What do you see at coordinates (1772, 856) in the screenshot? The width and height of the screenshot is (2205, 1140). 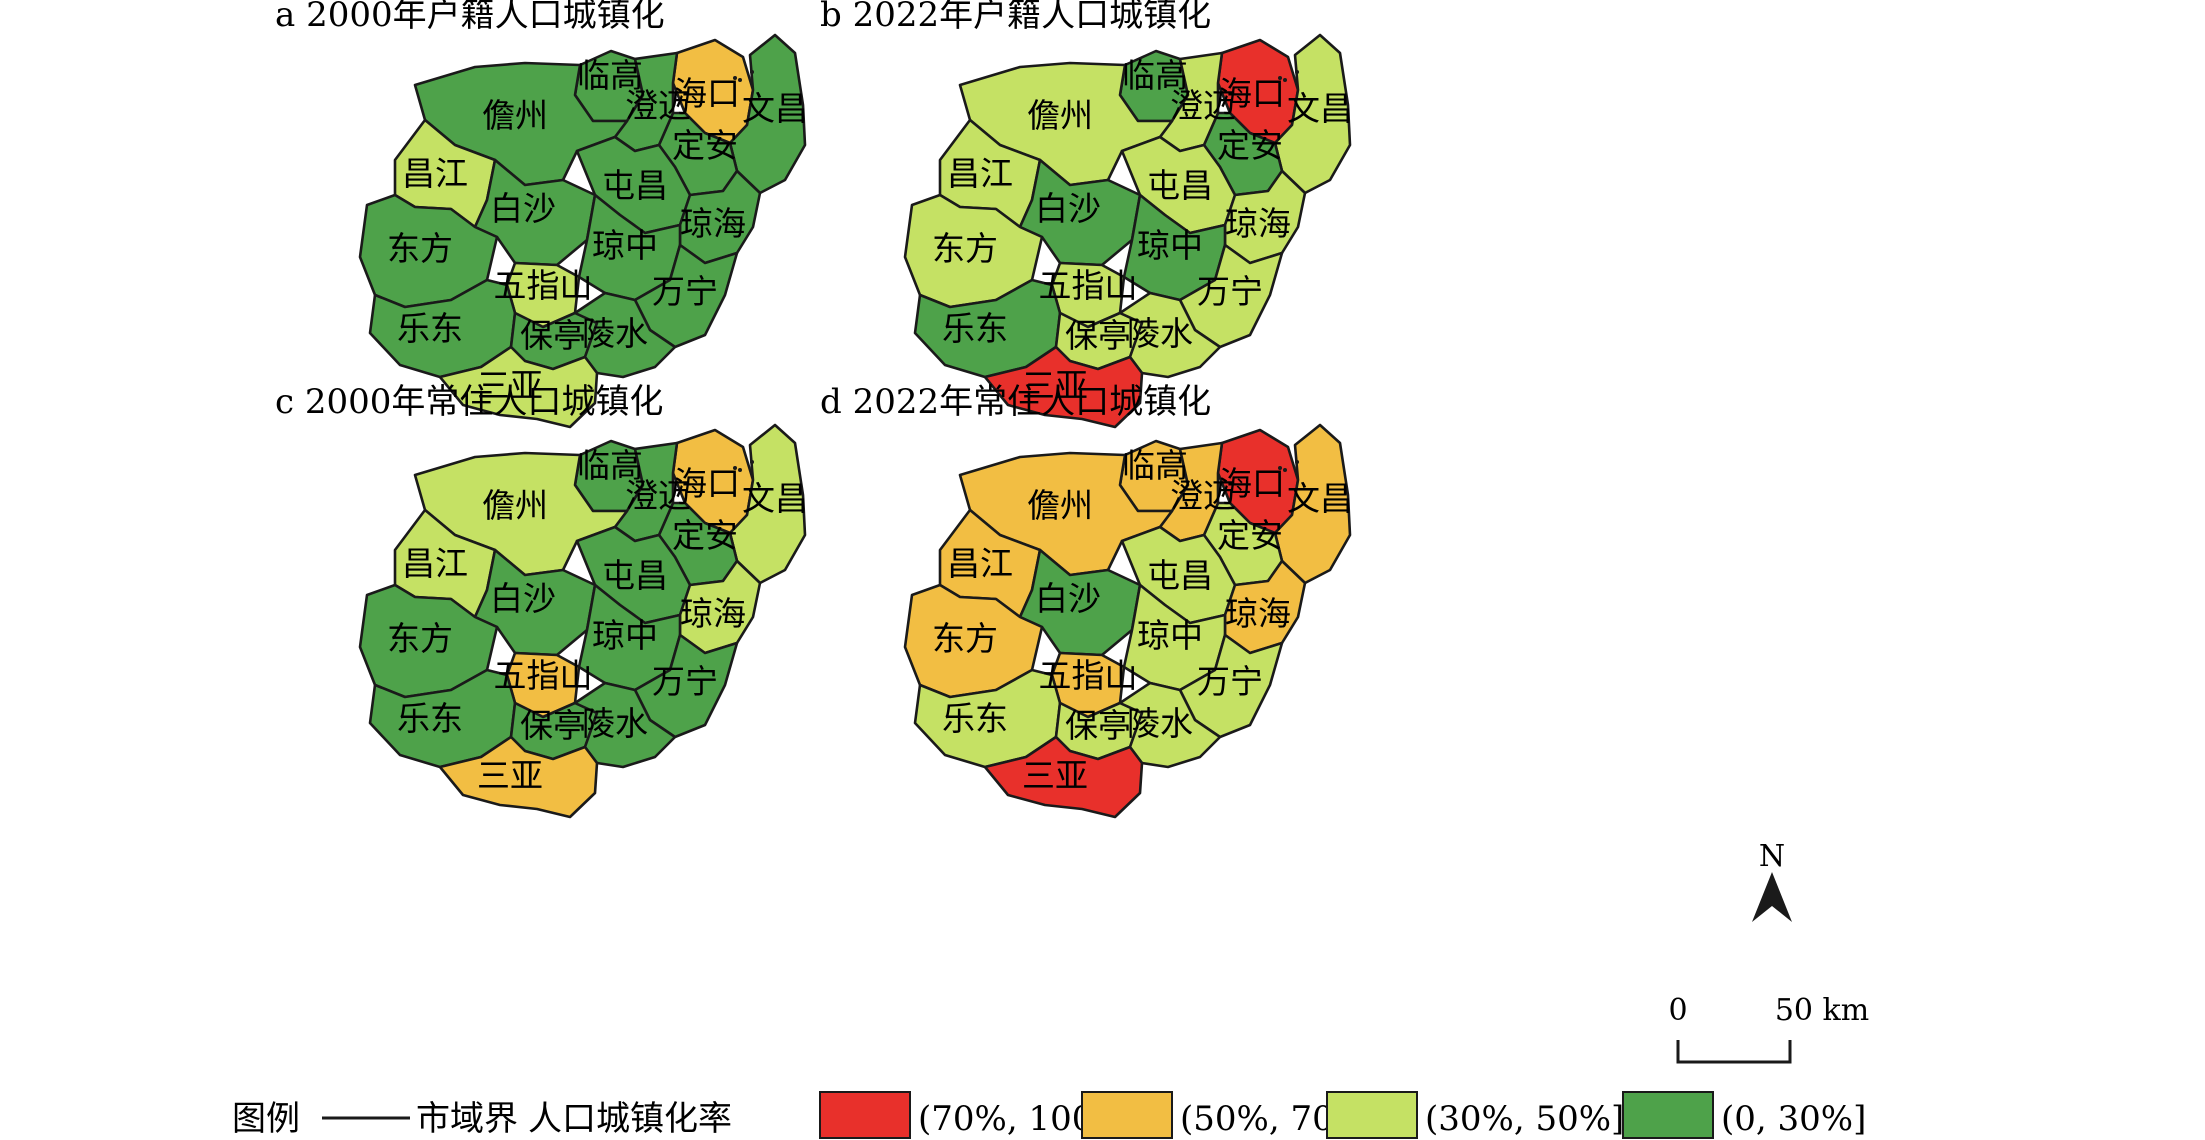 I see `north-arrow-label: N` at bounding box center [1772, 856].